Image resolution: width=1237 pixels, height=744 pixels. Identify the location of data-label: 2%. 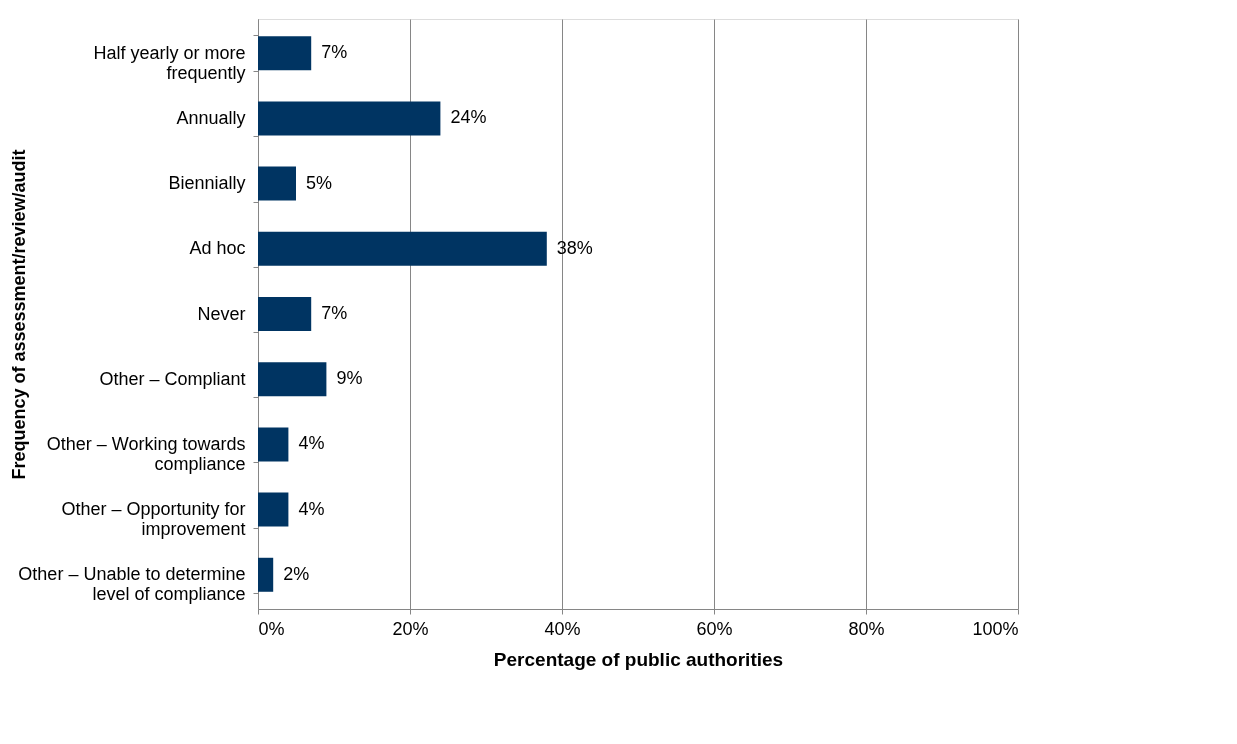
(296, 573).